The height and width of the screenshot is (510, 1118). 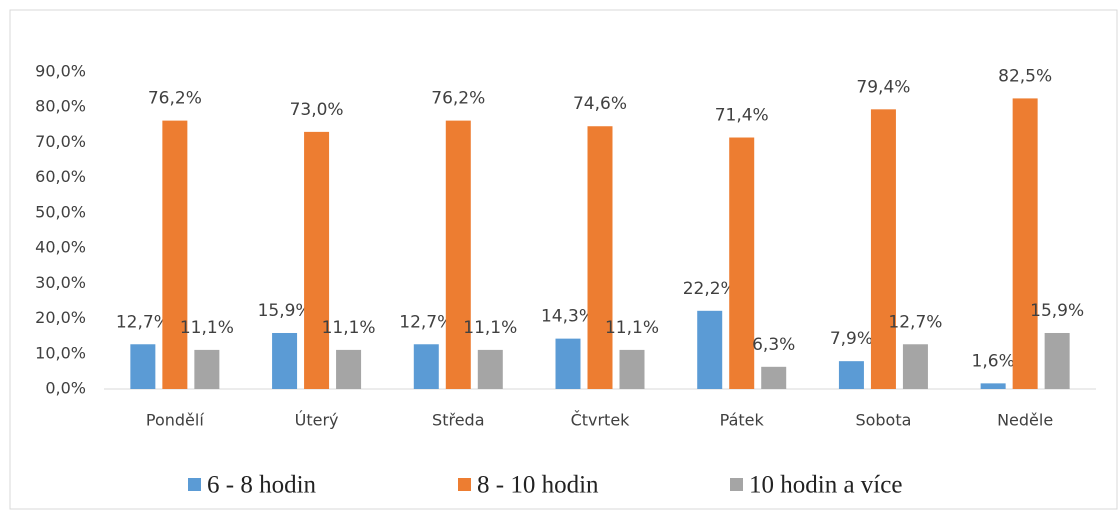 What do you see at coordinates (600, 104) in the screenshot?
I see `data-label: 74,6%` at bounding box center [600, 104].